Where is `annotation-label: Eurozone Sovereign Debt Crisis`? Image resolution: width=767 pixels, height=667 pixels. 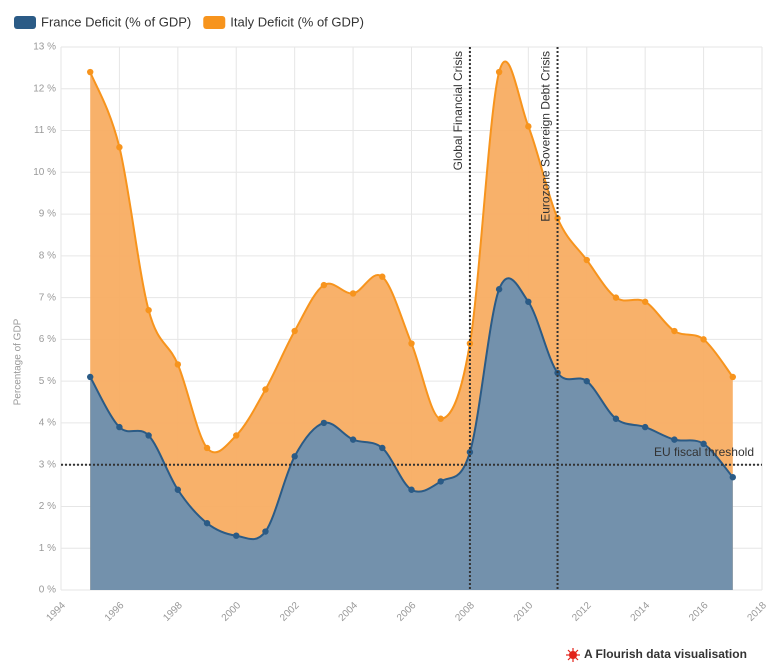 annotation-label: Eurozone Sovereign Debt Crisis is located at coordinates (546, 136).